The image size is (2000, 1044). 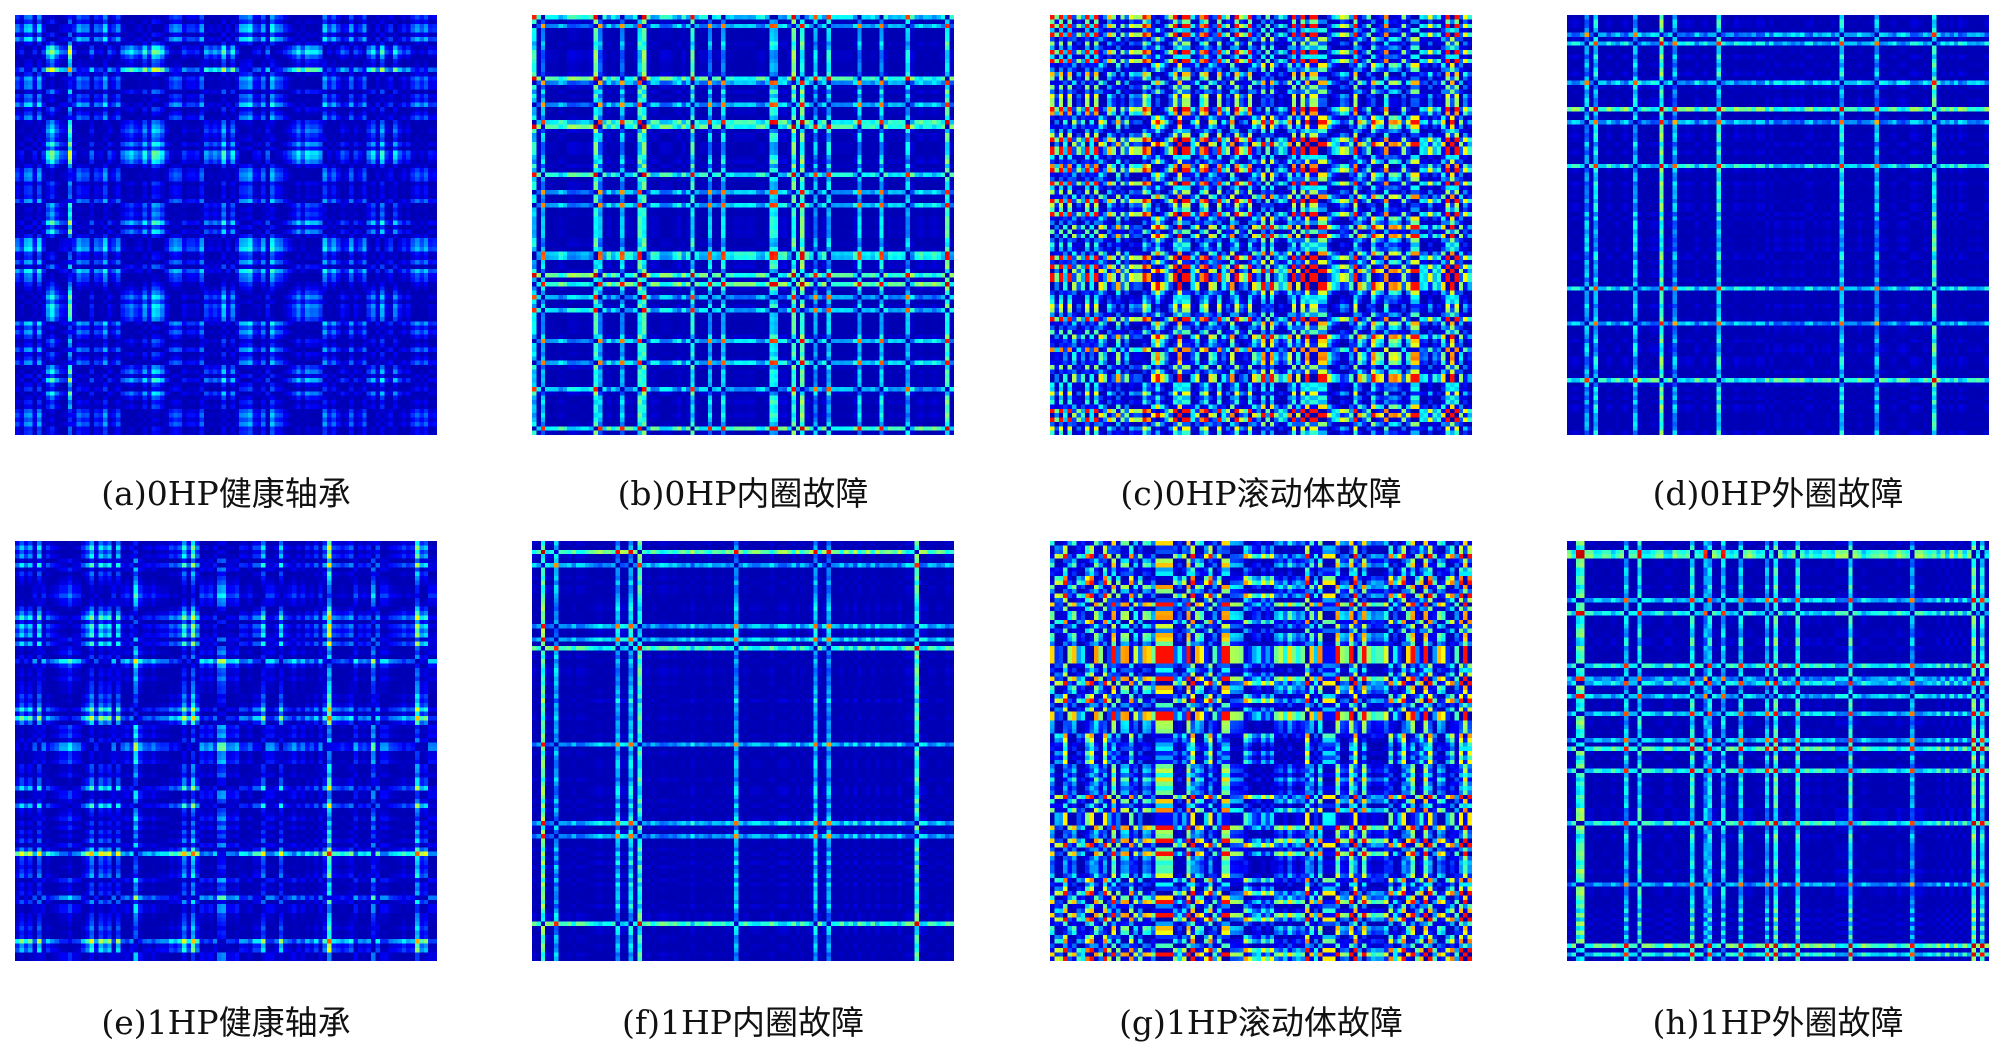 What do you see at coordinates (226, 1022) in the screenshot?
I see `caption-e: (e)1HP健康轴承` at bounding box center [226, 1022].